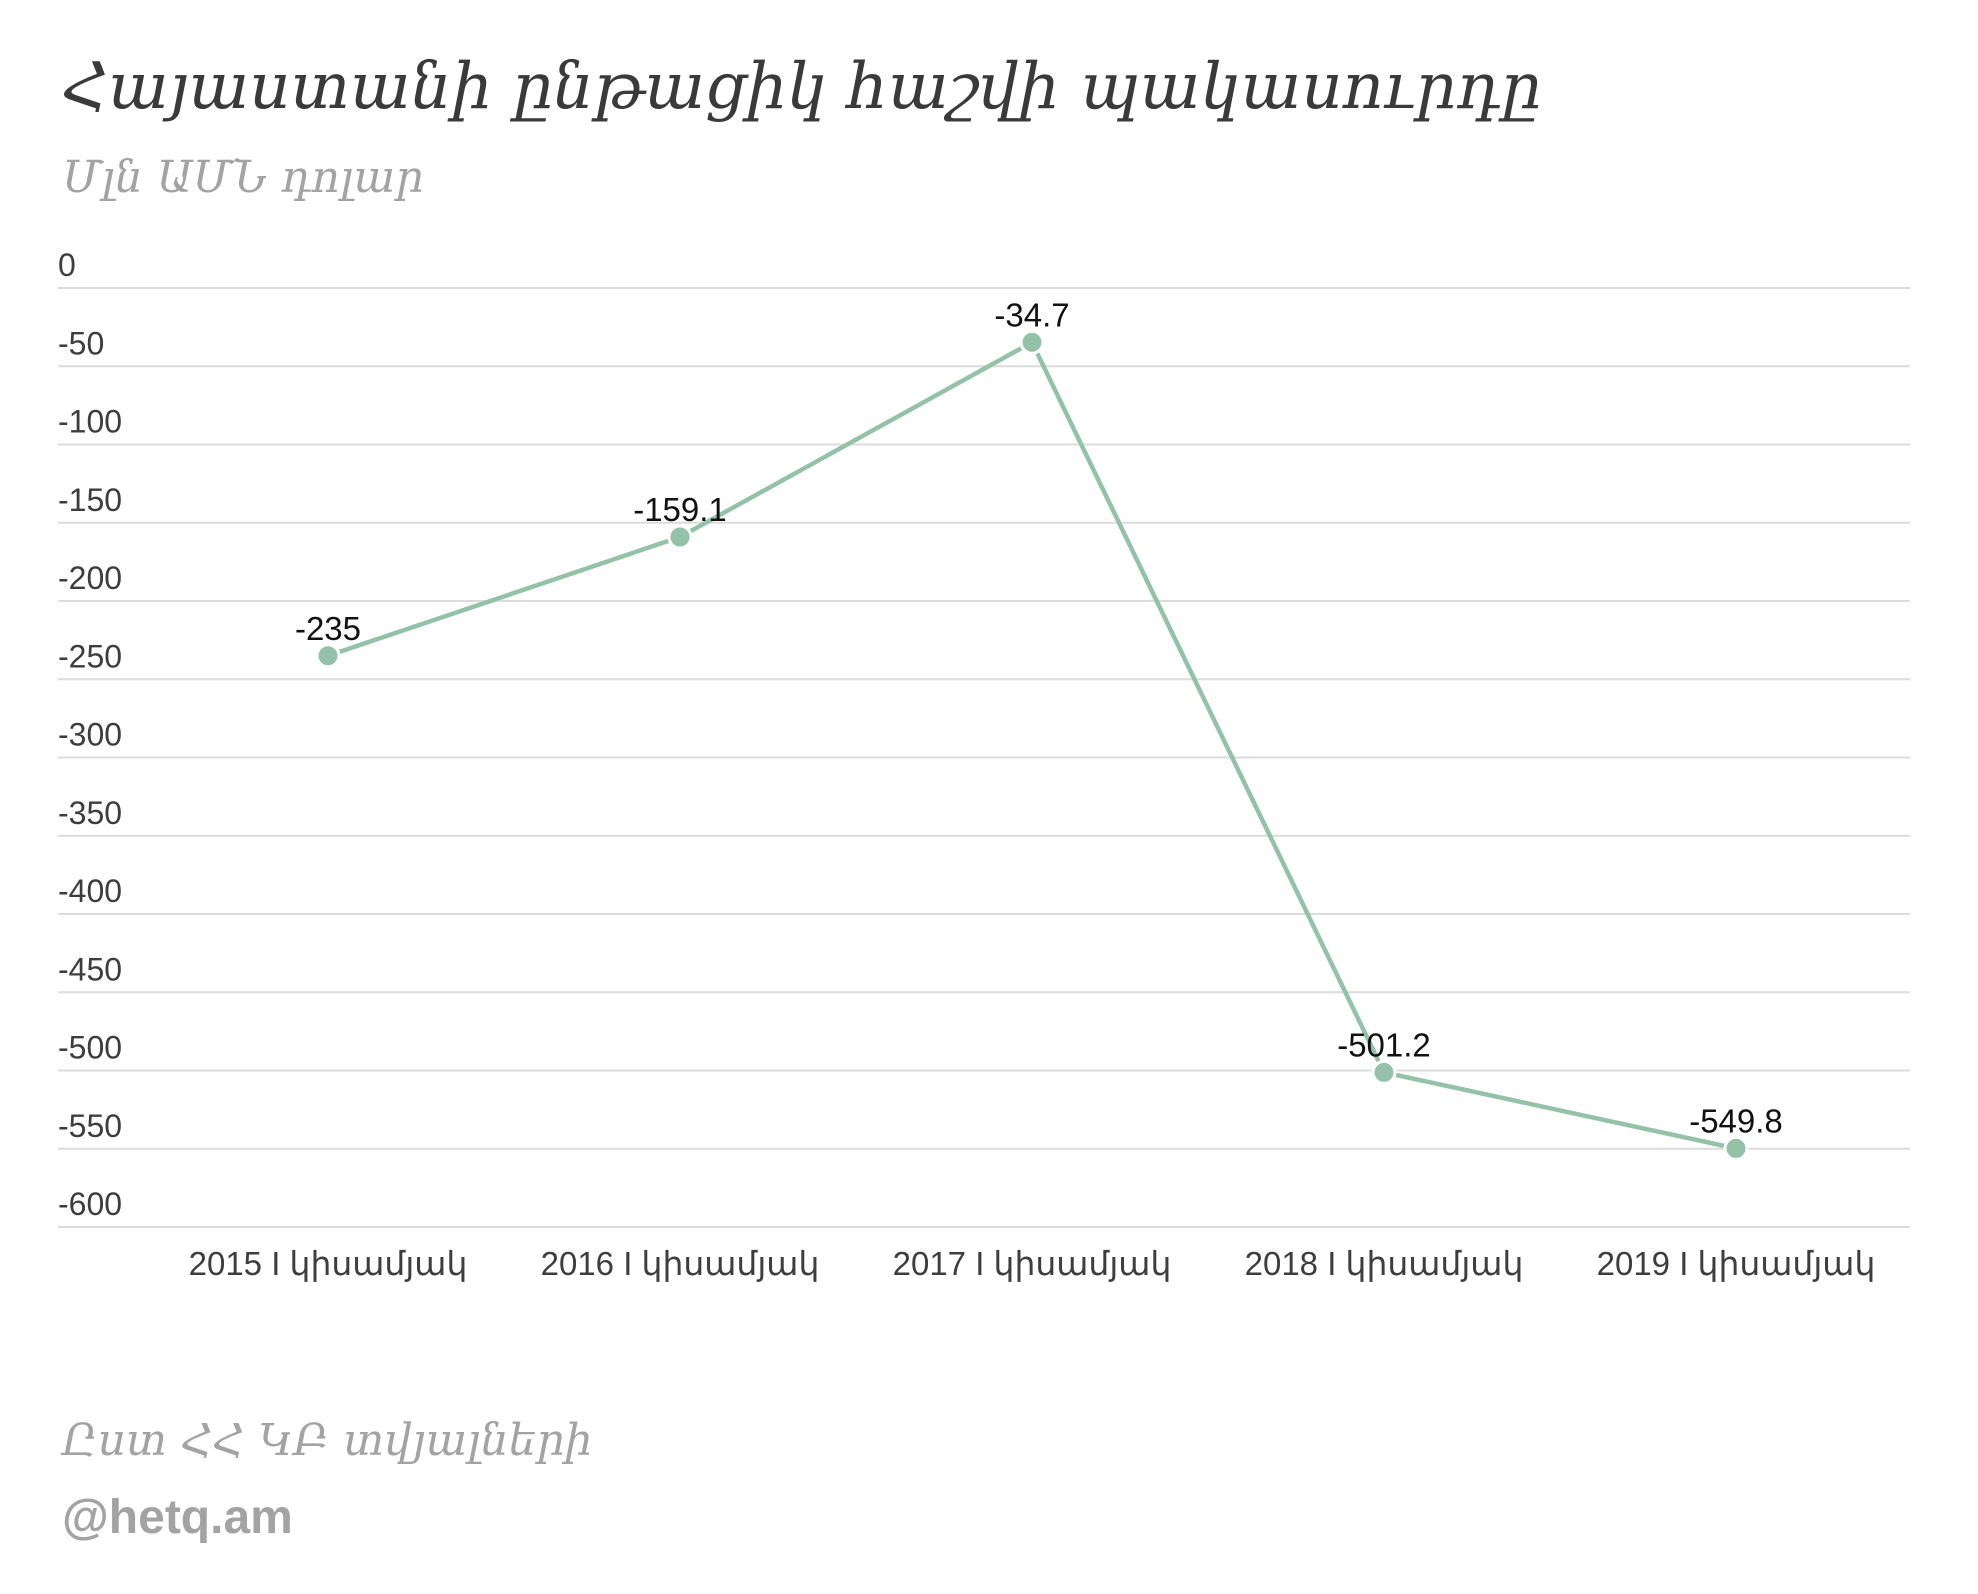 The image size is (1978, 1594). Describe the element at coordinates (1384, 1044) in the screenshot. I see `data-label: -501.2` at that location.